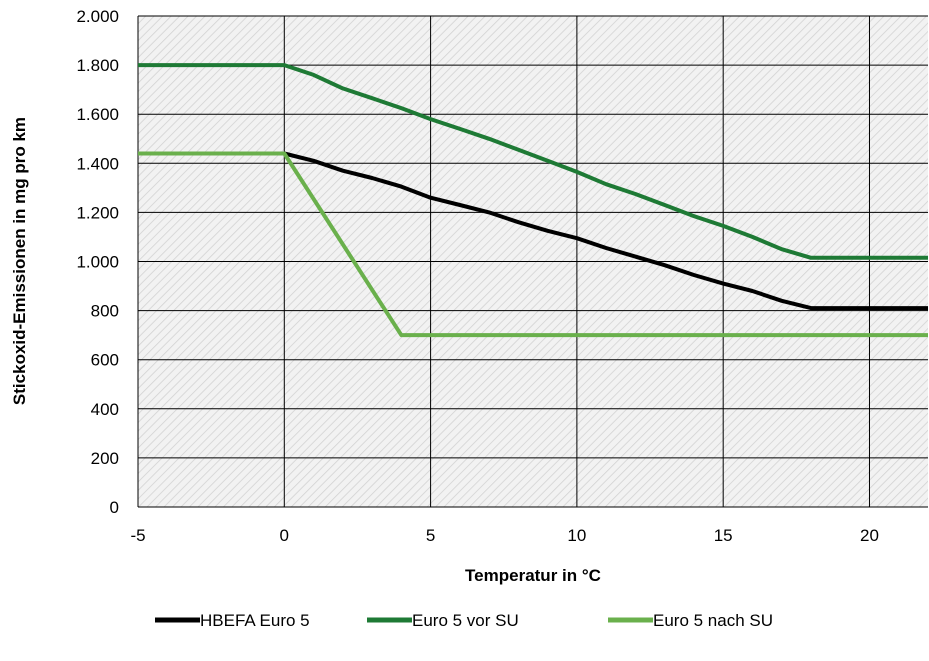 This screenshot has height=661, width=929. What do you see at coordinates (137, 535) in the screenshot?
I see `x-tick-label-0: -5` at bounding box center [137, 535].